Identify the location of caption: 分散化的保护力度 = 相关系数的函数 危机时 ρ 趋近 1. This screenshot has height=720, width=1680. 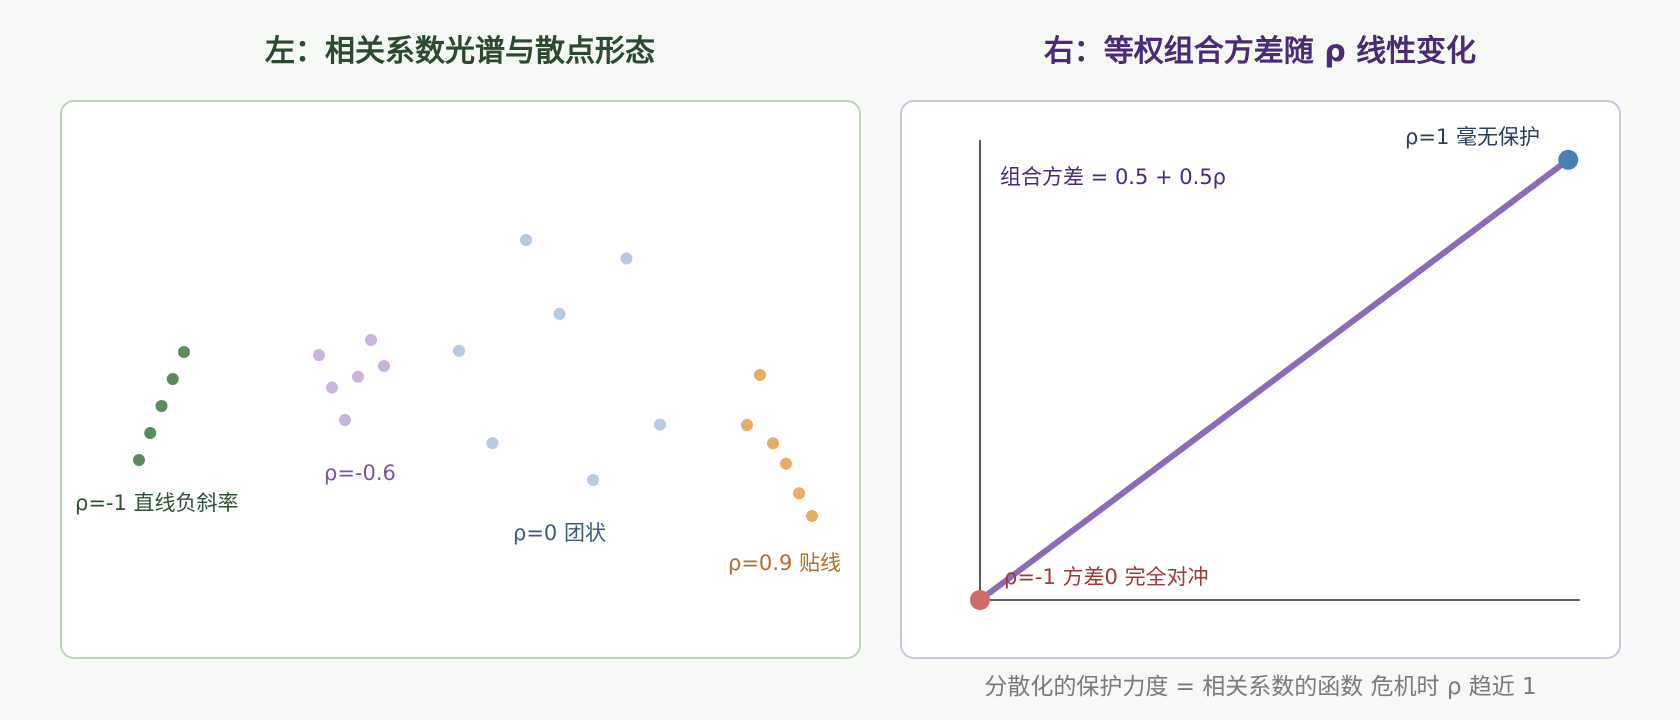
(1260, 687).